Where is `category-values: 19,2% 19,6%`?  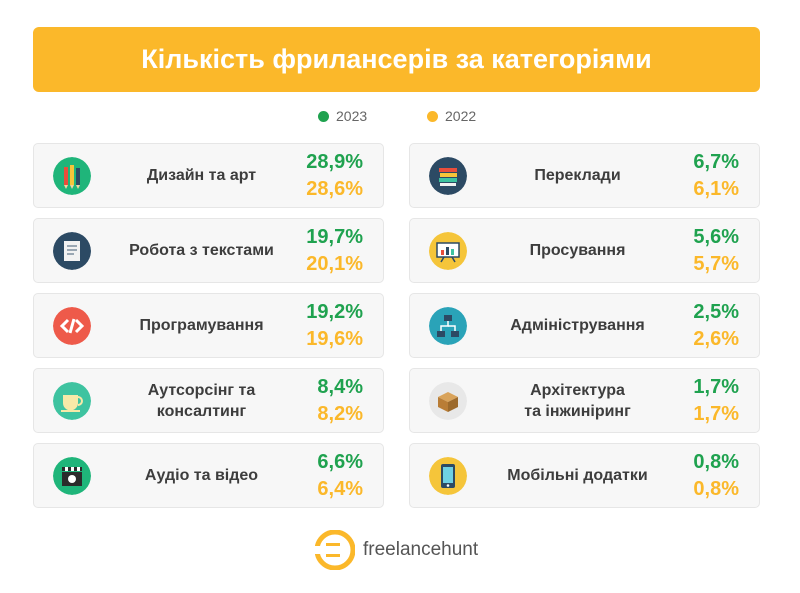
category-values: 19,2% 19,6% is located at coordinates (334, 326).